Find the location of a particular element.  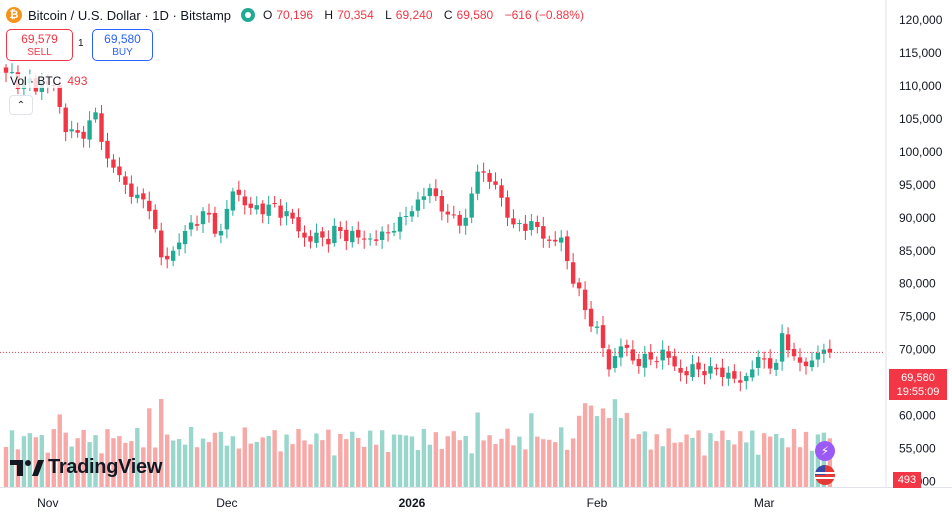

volume-legend: Vol · BTC 493 is located at coordinates (49, 81).